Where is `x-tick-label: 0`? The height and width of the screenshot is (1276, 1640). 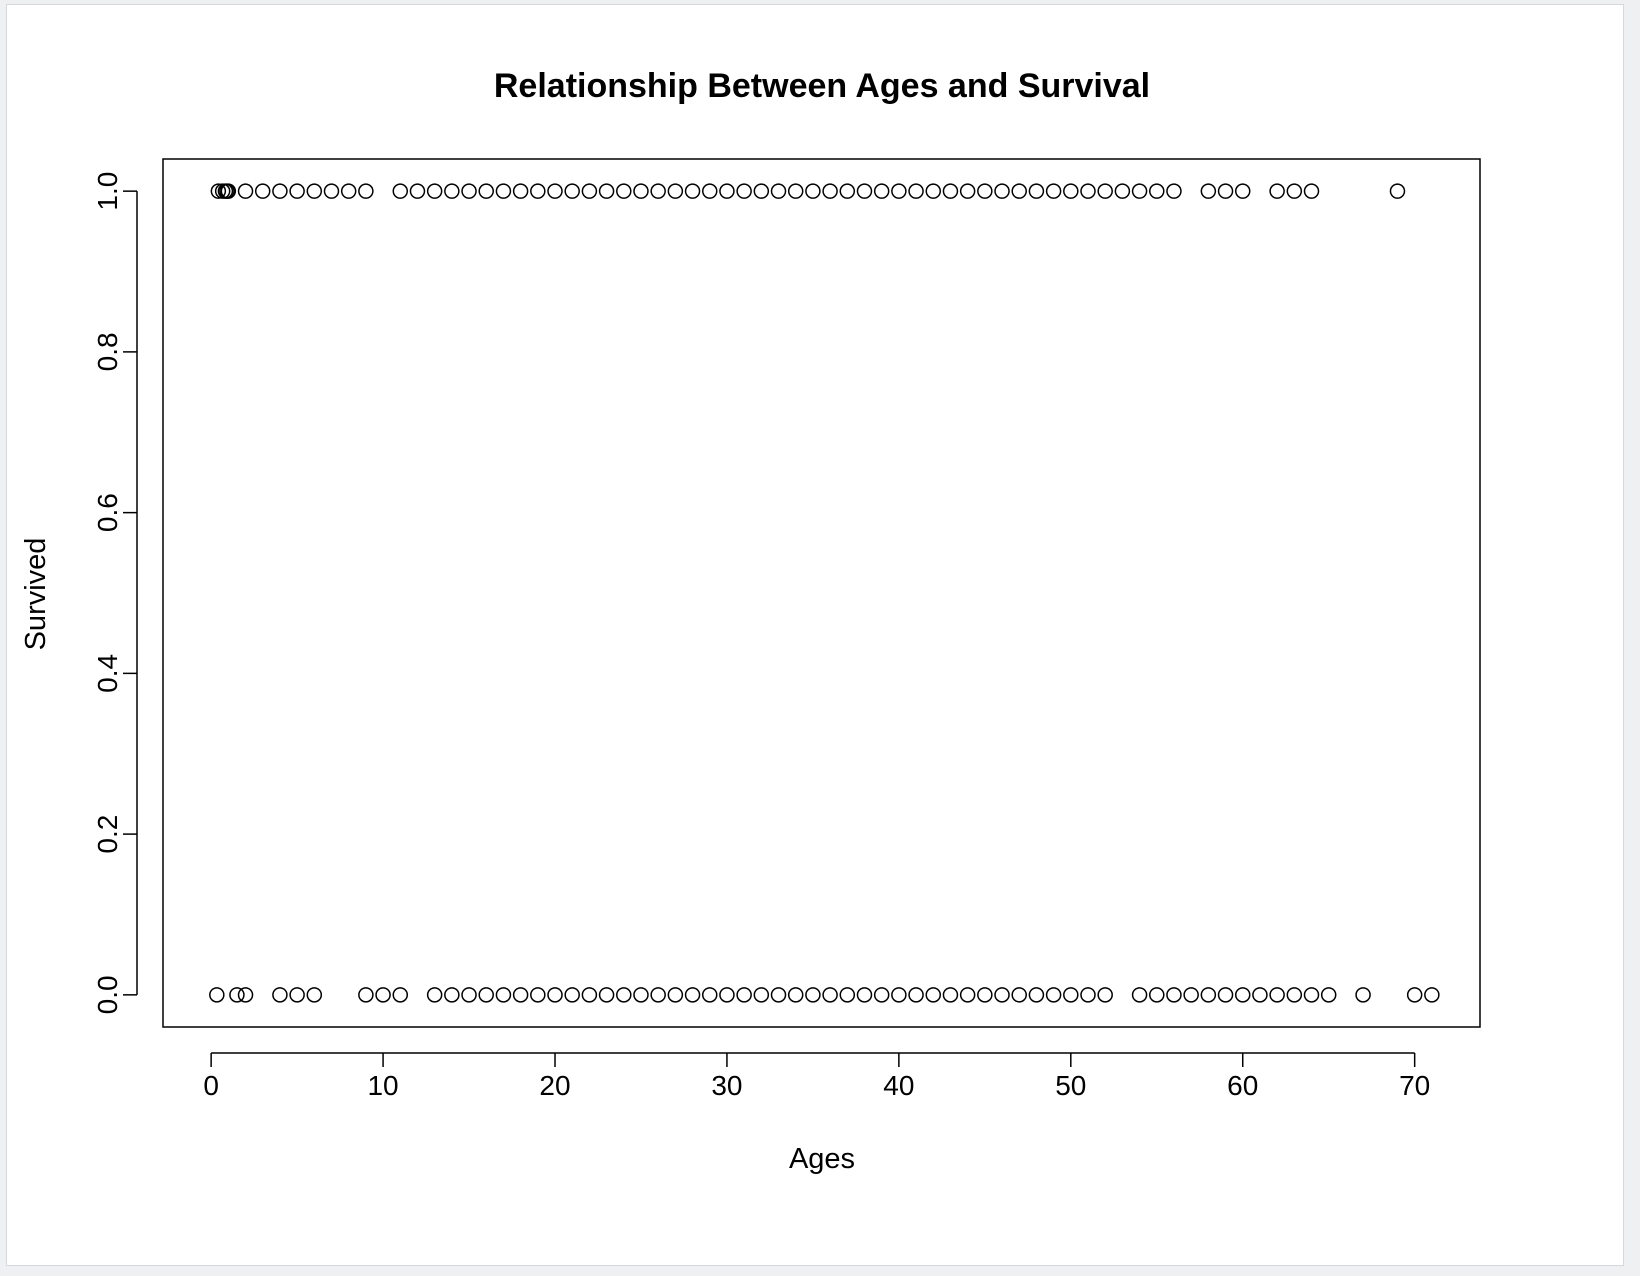
x-tick-label: 0 is located at coordinates (211, 1085).